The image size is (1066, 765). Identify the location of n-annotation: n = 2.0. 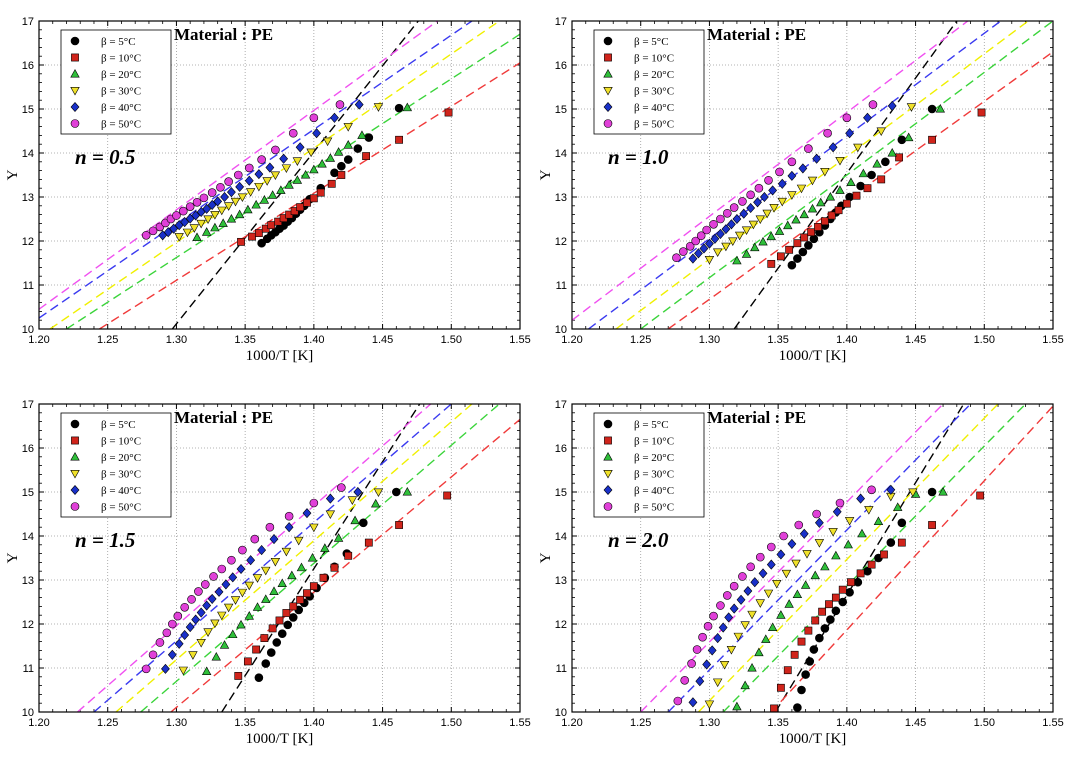
(638, 540).